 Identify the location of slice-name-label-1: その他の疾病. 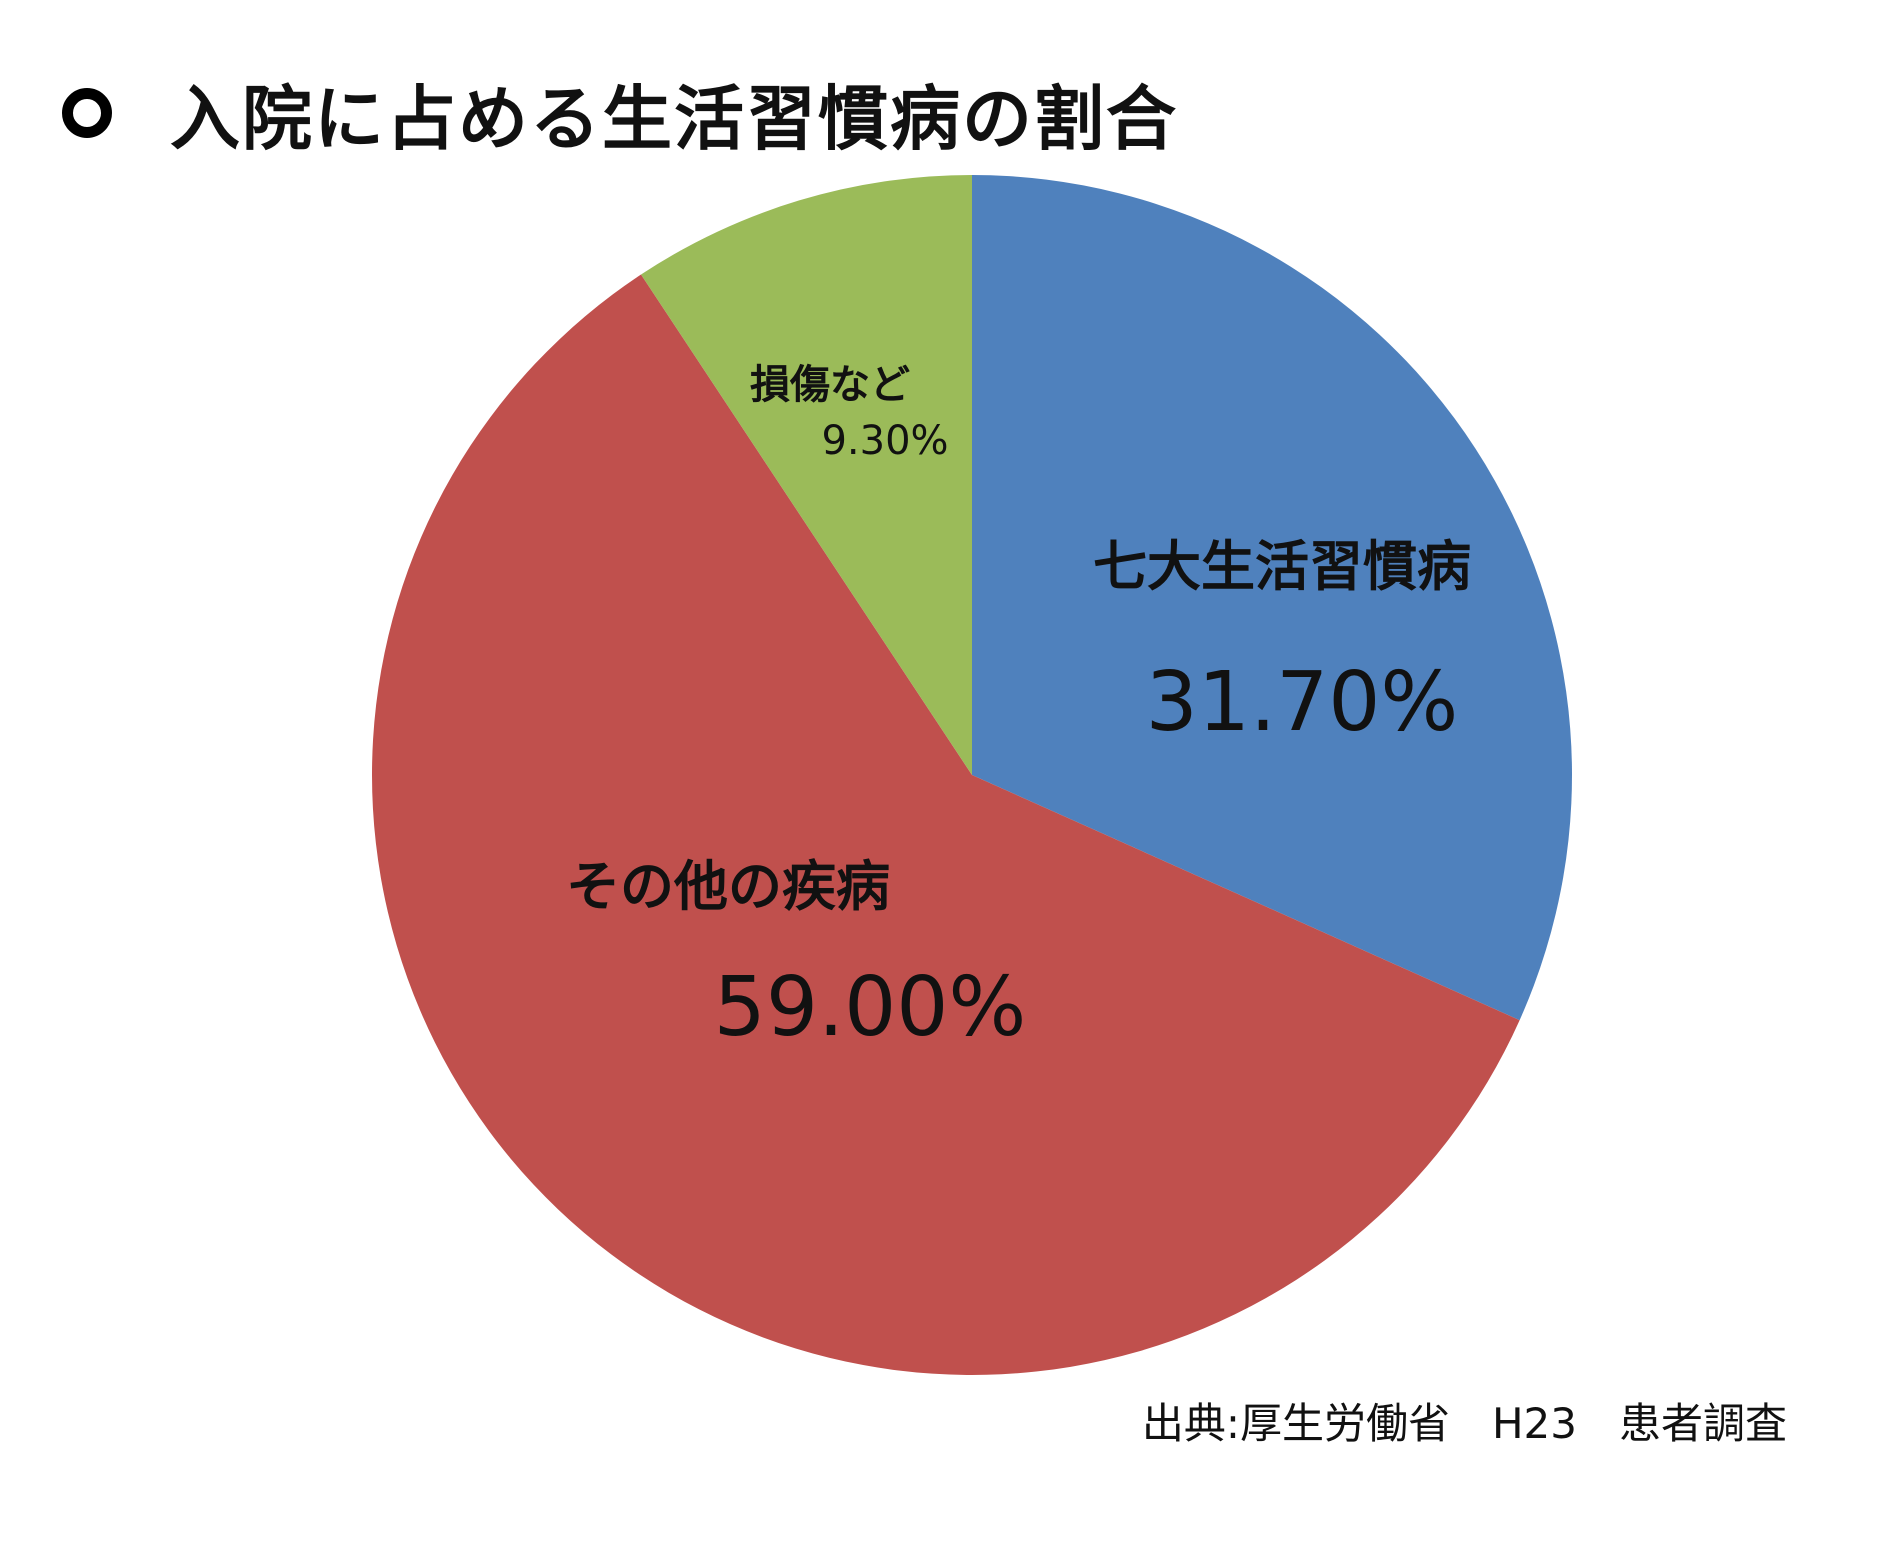
(728, 886).